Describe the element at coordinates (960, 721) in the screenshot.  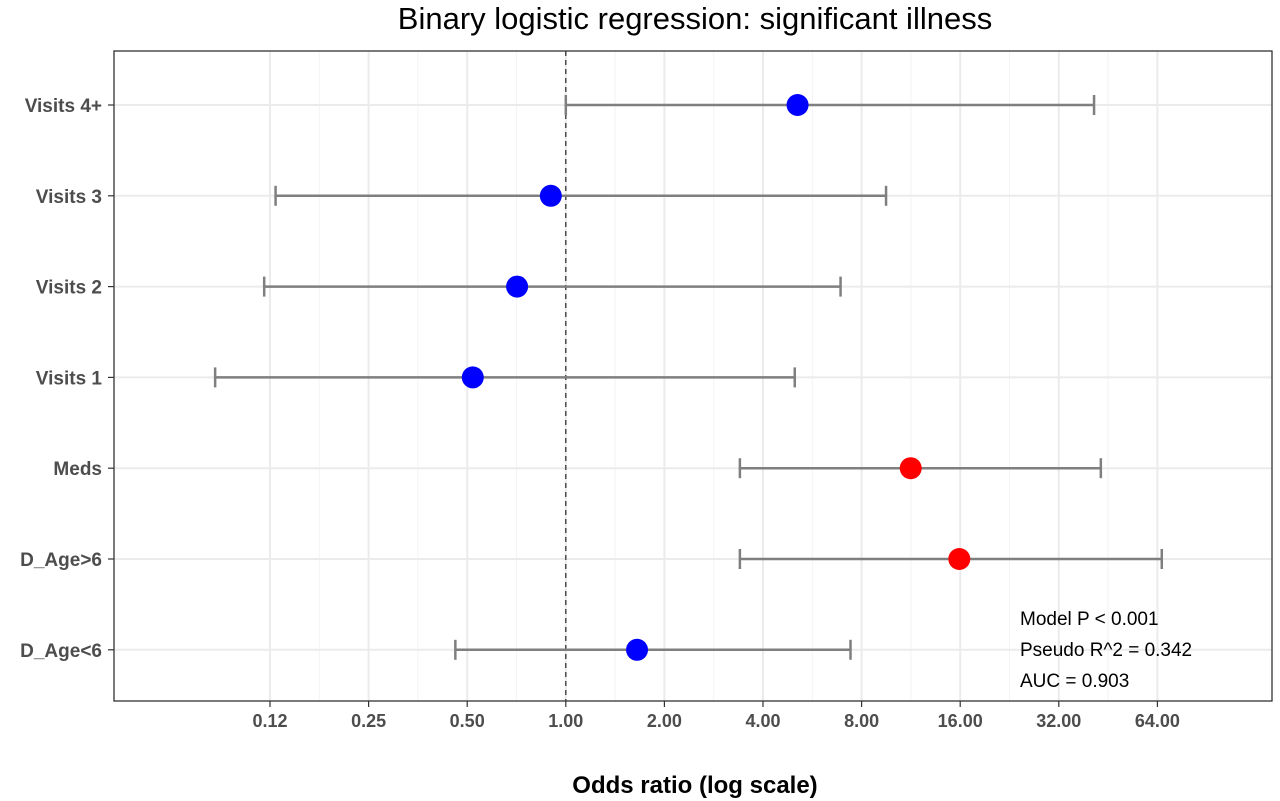
I see `x-tick-label: 16.00` at that location.